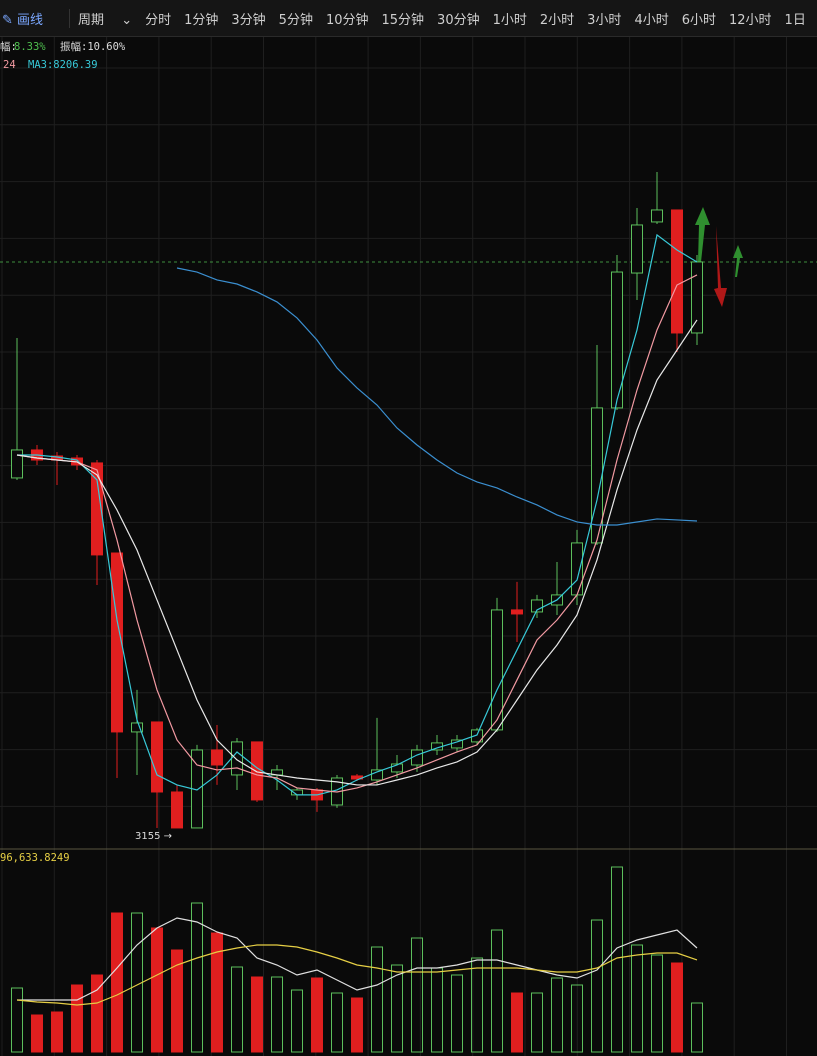  What do you see at coordinates (8, 46) in the screenshot?
I see `change-label: 幅:` at bounding box center [8, 46].